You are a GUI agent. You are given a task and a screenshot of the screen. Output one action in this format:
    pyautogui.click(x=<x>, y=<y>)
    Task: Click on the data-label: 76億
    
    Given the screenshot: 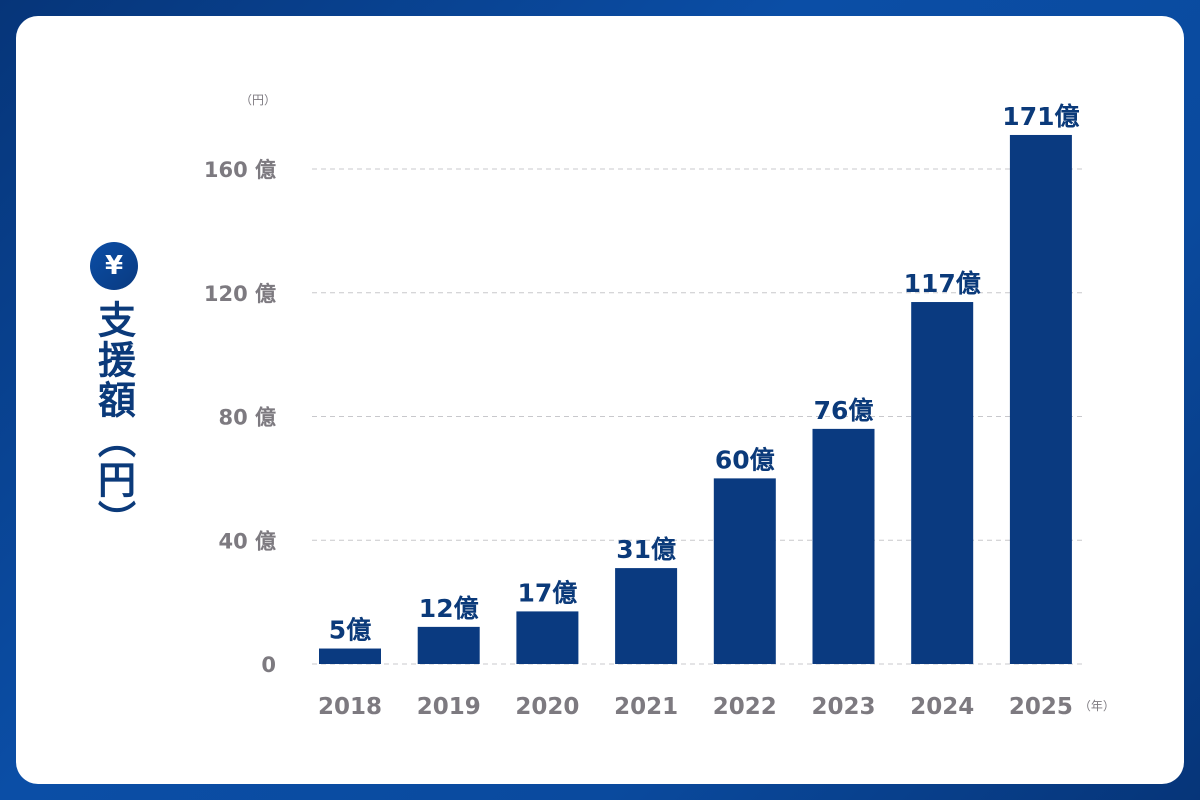 What is the action you would take?
    pyautogui.click(x=844, y=410)
    